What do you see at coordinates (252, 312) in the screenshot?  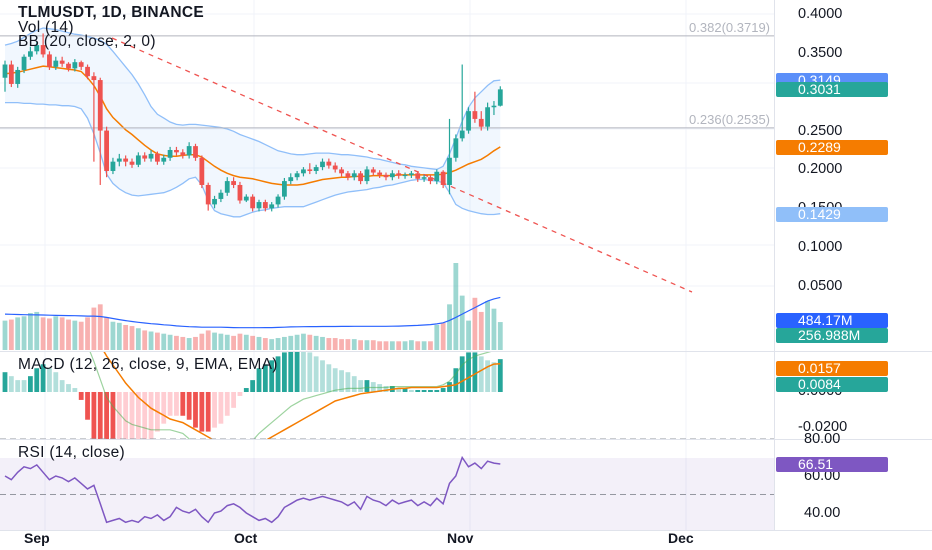 I see `volume-ma-line` at bounding box center [252, 312].